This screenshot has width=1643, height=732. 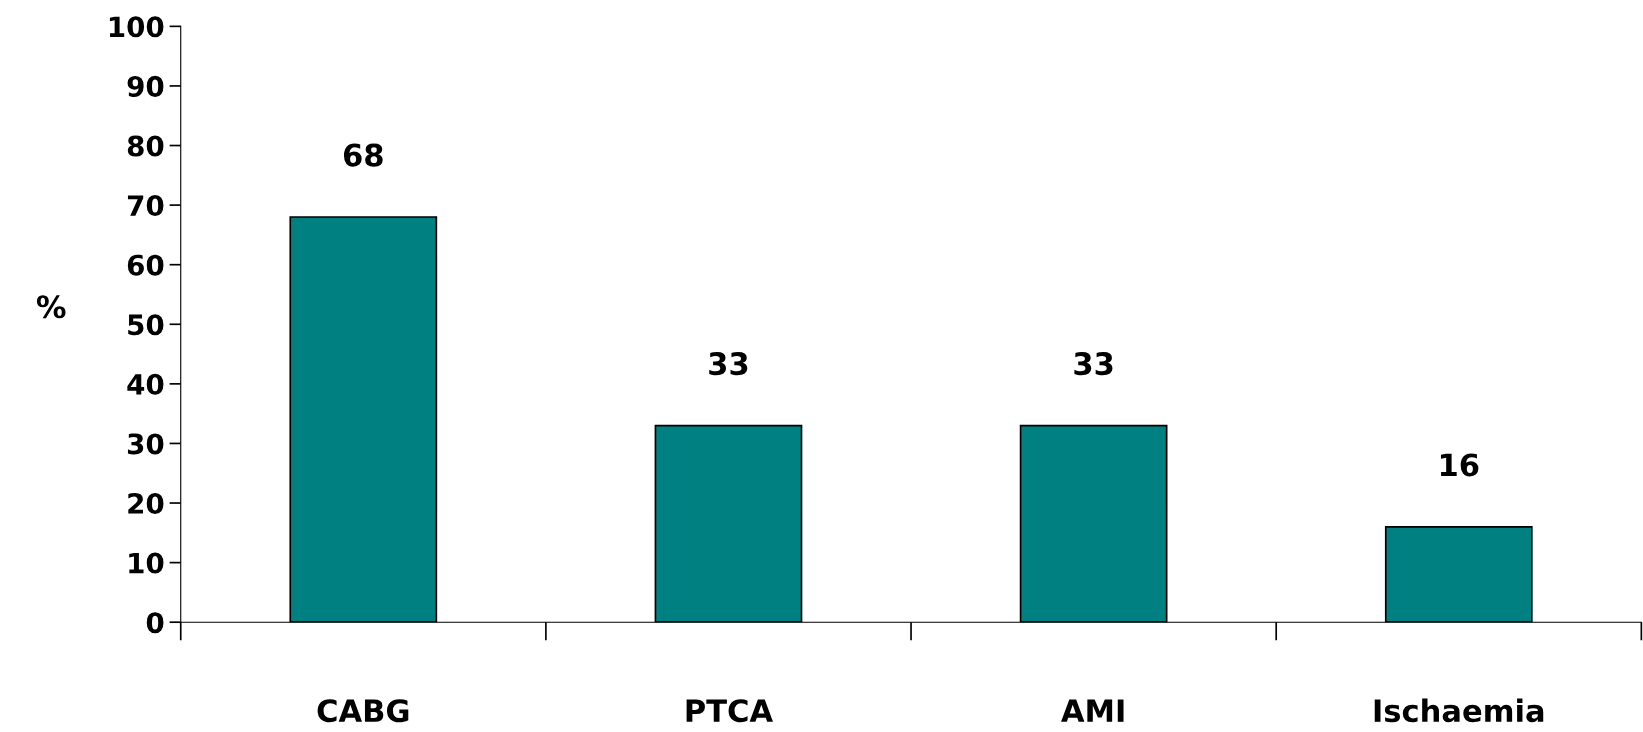 I want to click on x-tick-label: PTCA, so click(x=729, y=711).